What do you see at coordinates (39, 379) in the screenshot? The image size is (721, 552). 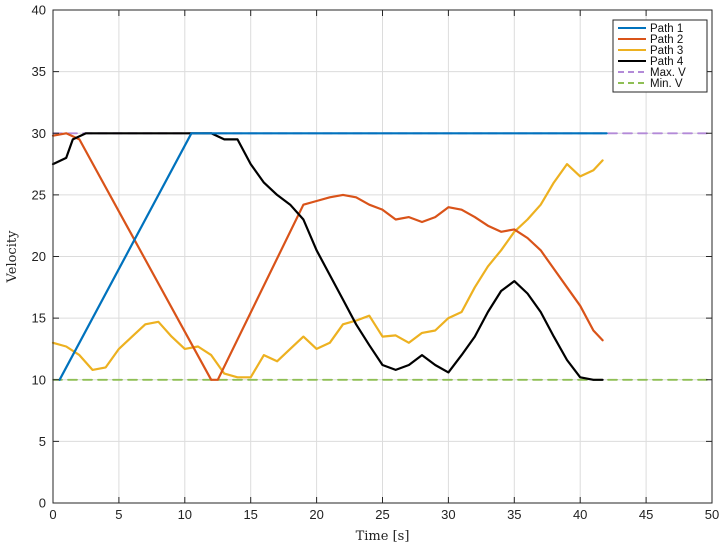 I see `y-tick-label: 10` at bounding box center [39, 379].